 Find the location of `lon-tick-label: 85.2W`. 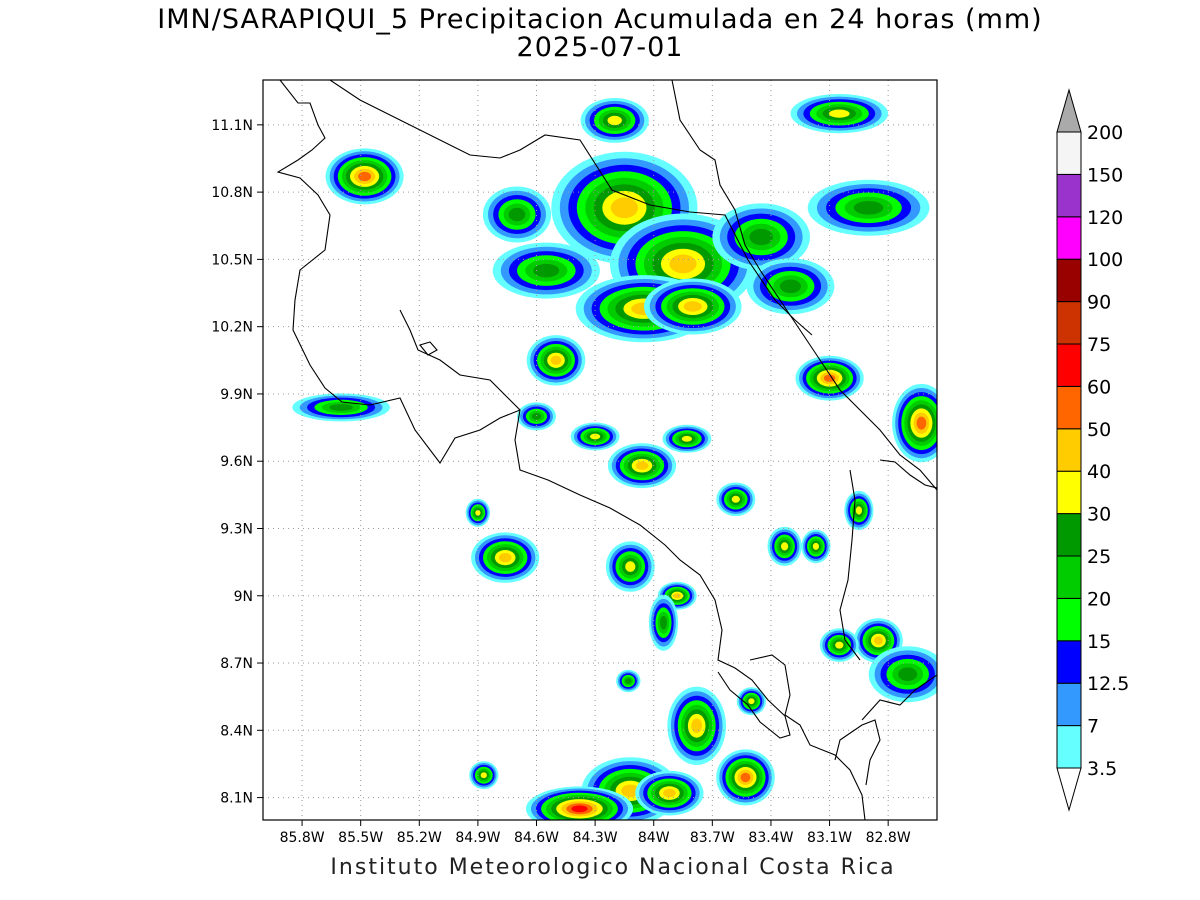

lon-tick-label: 85.2W is located at coordinates (419, 838).